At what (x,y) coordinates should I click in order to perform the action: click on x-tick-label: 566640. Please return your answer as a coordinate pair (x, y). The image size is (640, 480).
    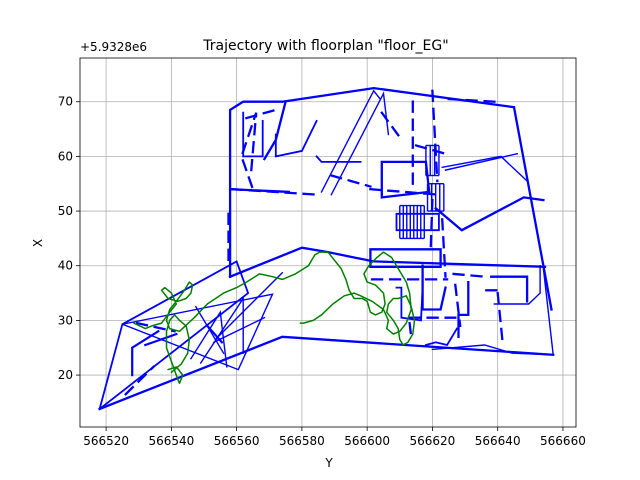
    Looking at the image, I should click on (498, 441).